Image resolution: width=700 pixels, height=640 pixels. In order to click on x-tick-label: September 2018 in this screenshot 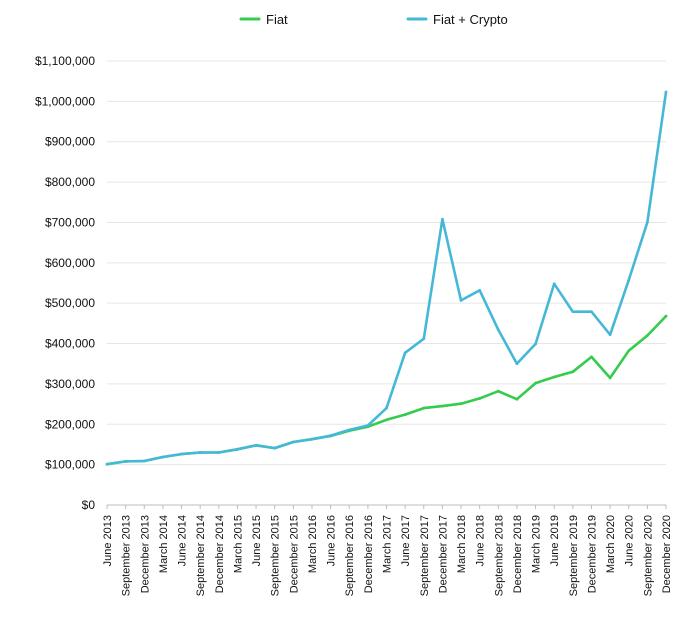, I will do `click(499, 555)`.